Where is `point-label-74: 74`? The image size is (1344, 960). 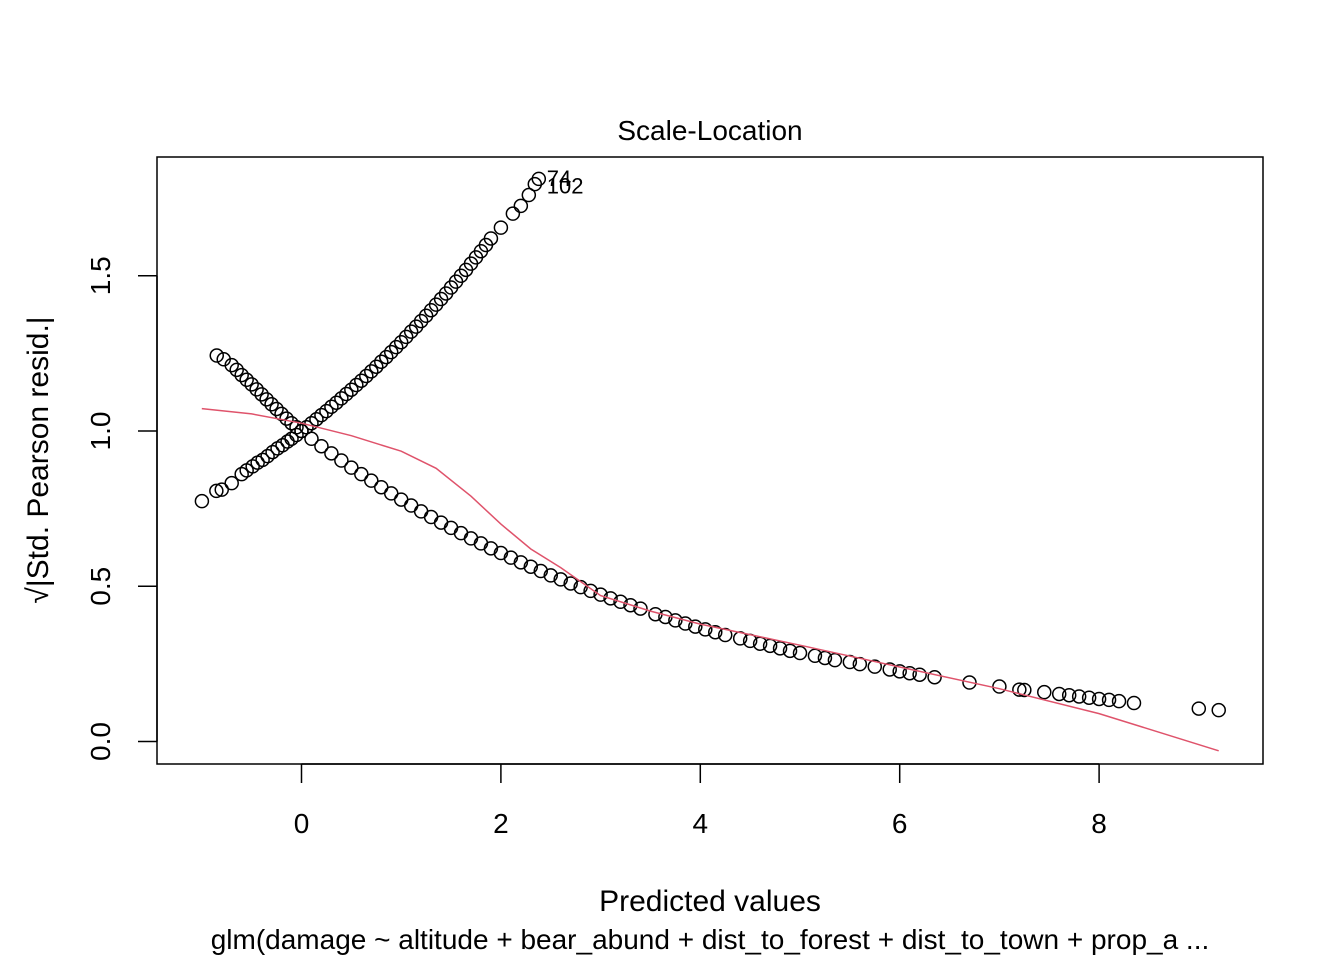
point-label-74: 74 is located at coordinates (559, 178).